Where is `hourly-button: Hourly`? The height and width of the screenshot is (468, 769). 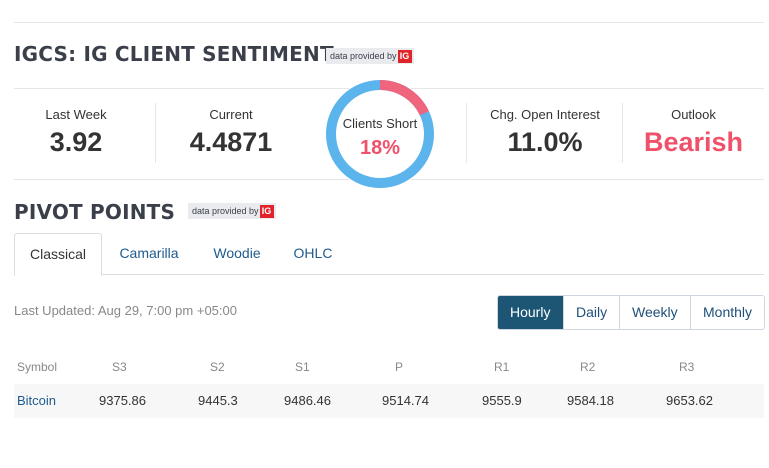
hourly-button: Hourly is located at coordinates (530, 312).